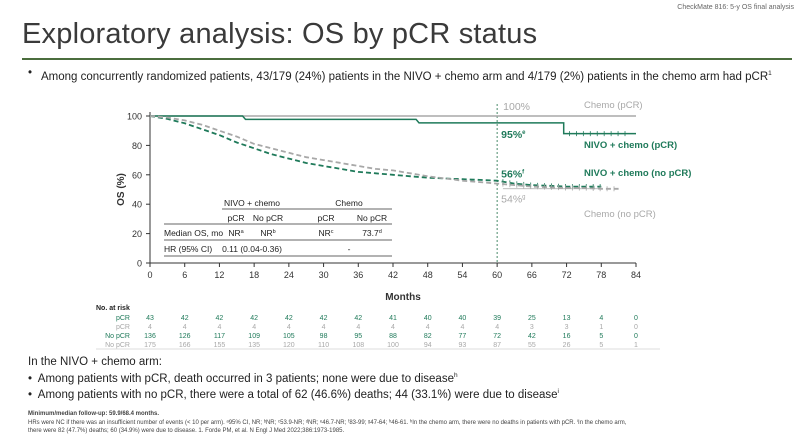 This screenshot has height=448, width=800. Describe the element at coordinates (184, 275) in the screenshot. I see `x-tick-label: 6` at that location.